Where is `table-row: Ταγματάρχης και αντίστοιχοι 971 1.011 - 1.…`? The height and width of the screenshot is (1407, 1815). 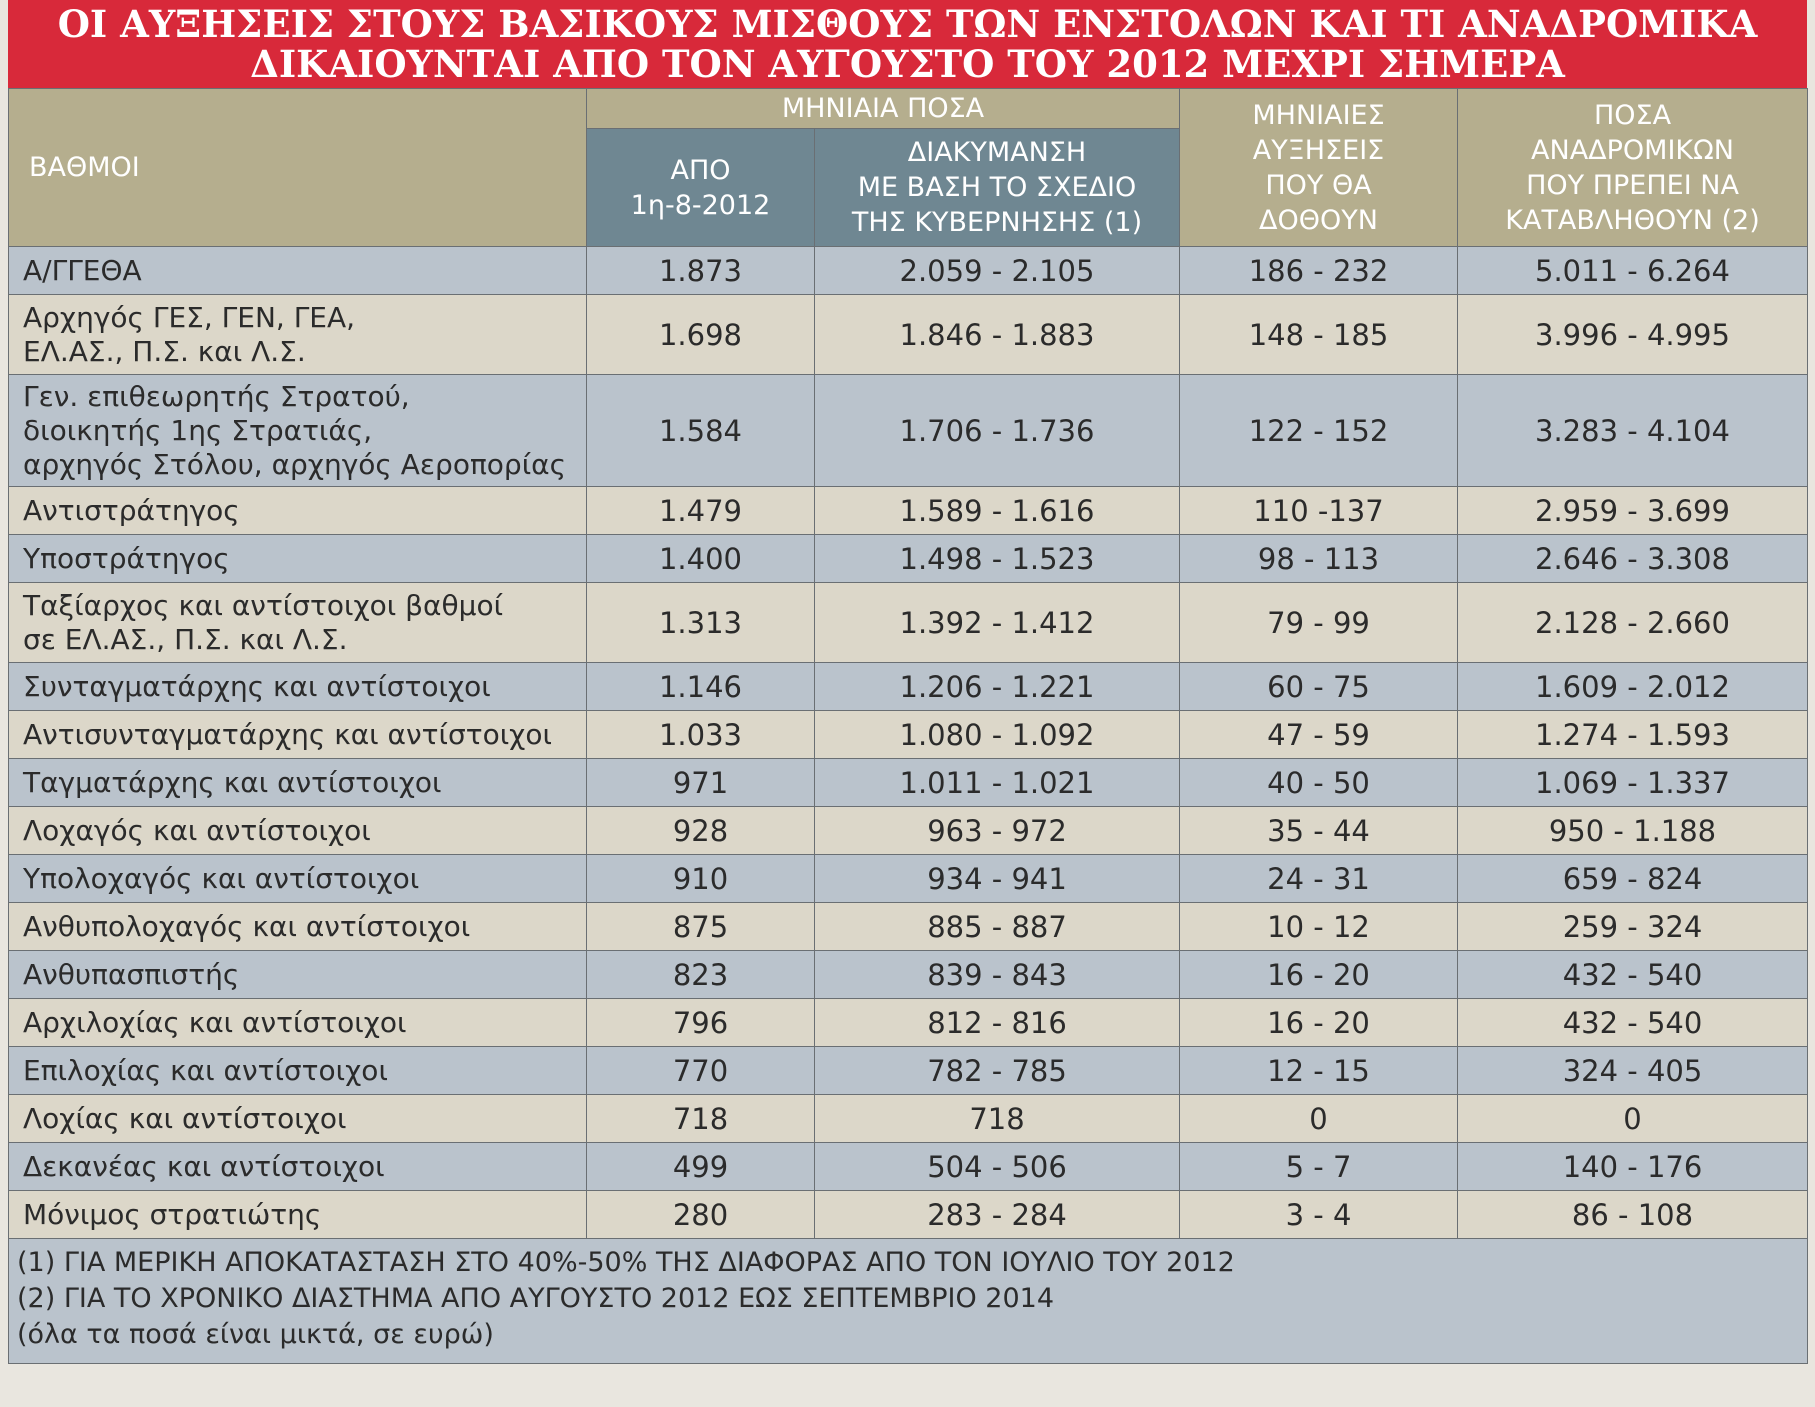 table-row: Ταγματάρχης και αντίστοιχοι 971 1.011 - 1.… is located at coordinates (908, 782).